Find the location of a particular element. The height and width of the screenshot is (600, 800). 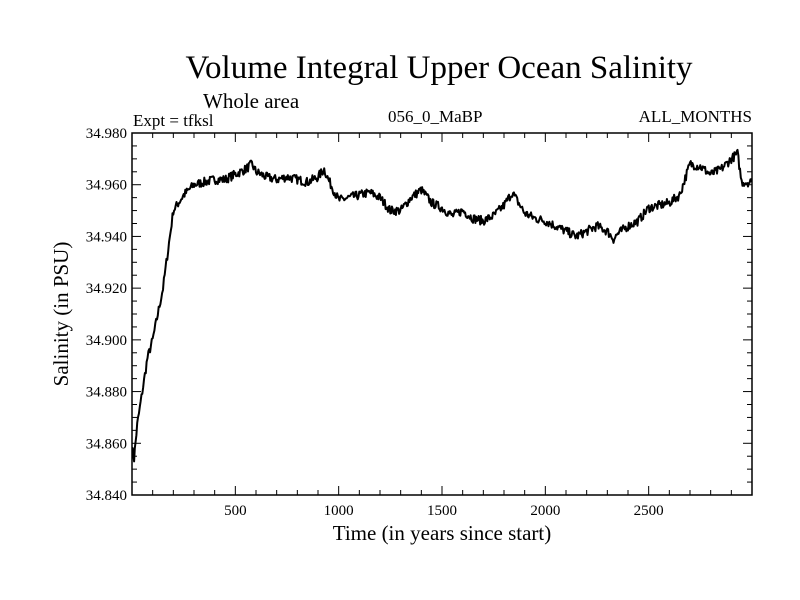

y-tick-label: 34.920 is located at coordinates (106, 289).